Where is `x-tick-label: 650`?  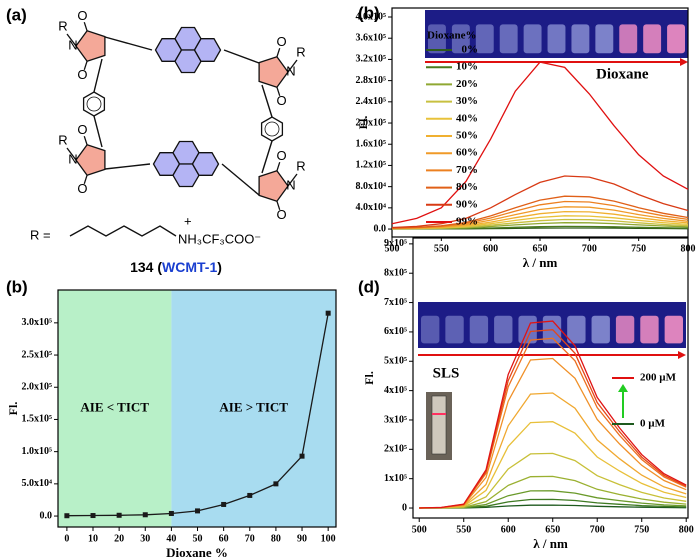
x-tick-label: 650 is located at coordinates (552, 529).